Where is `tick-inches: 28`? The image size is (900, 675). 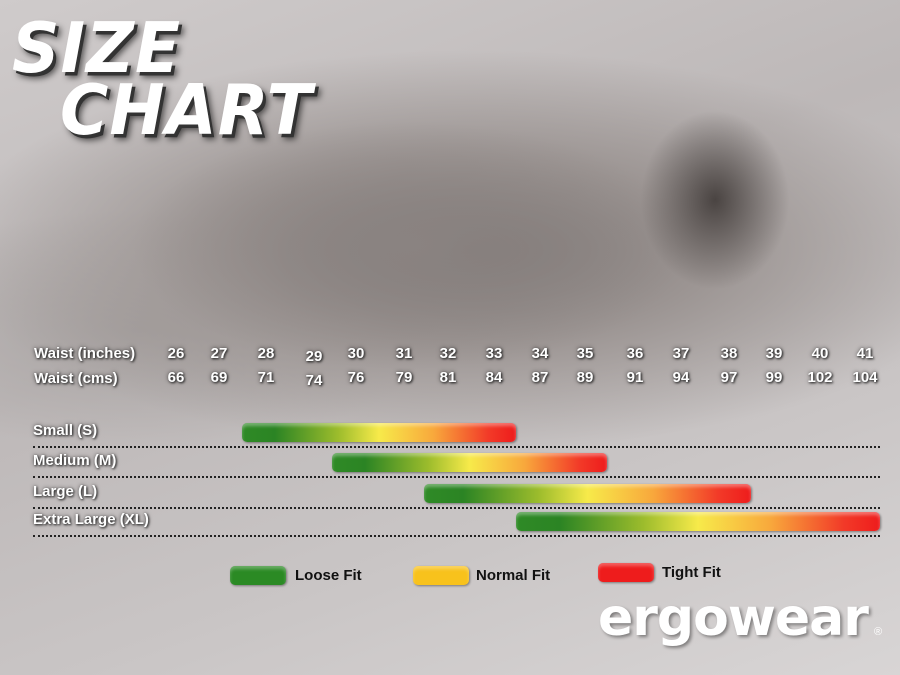 tick-inches: 28 is located at coordinates (266, 353).